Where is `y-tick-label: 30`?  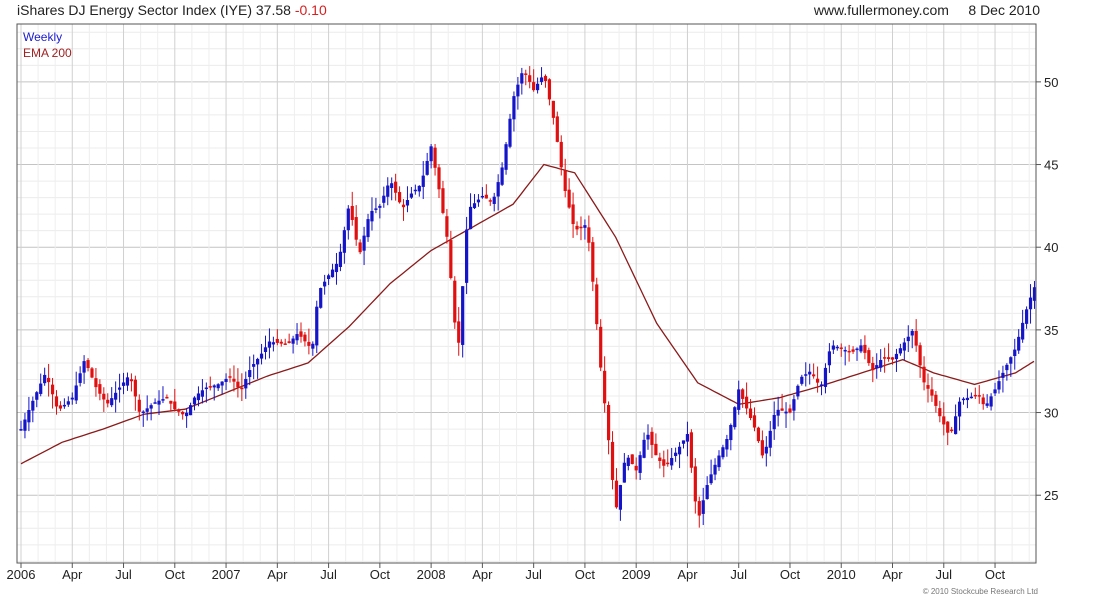 y-tick-label: 30 is located at coordinates (1051, 413).